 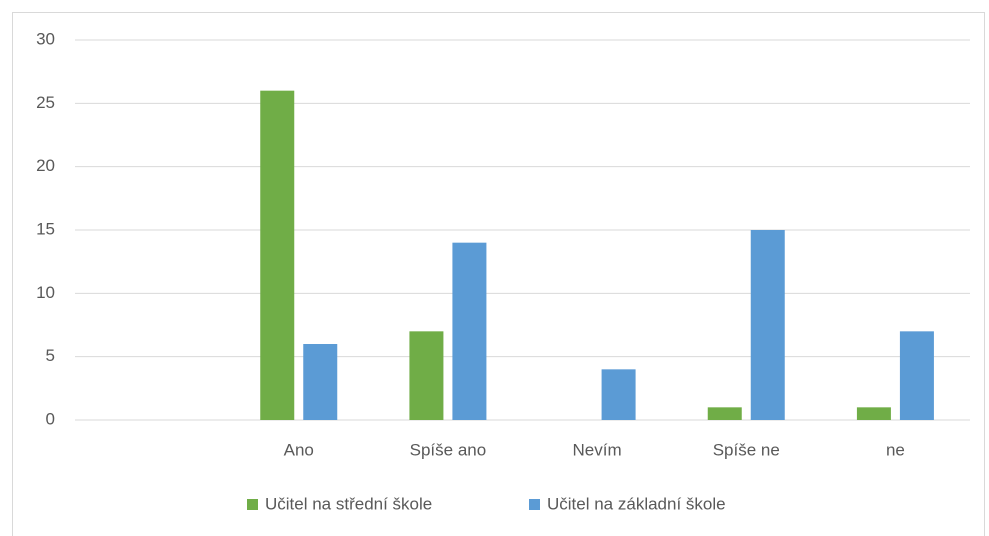 What do you see at coordinates (299, 449) in the screenshot?
I see `x-tick-label: Ano` at bounding box center [299, 449].